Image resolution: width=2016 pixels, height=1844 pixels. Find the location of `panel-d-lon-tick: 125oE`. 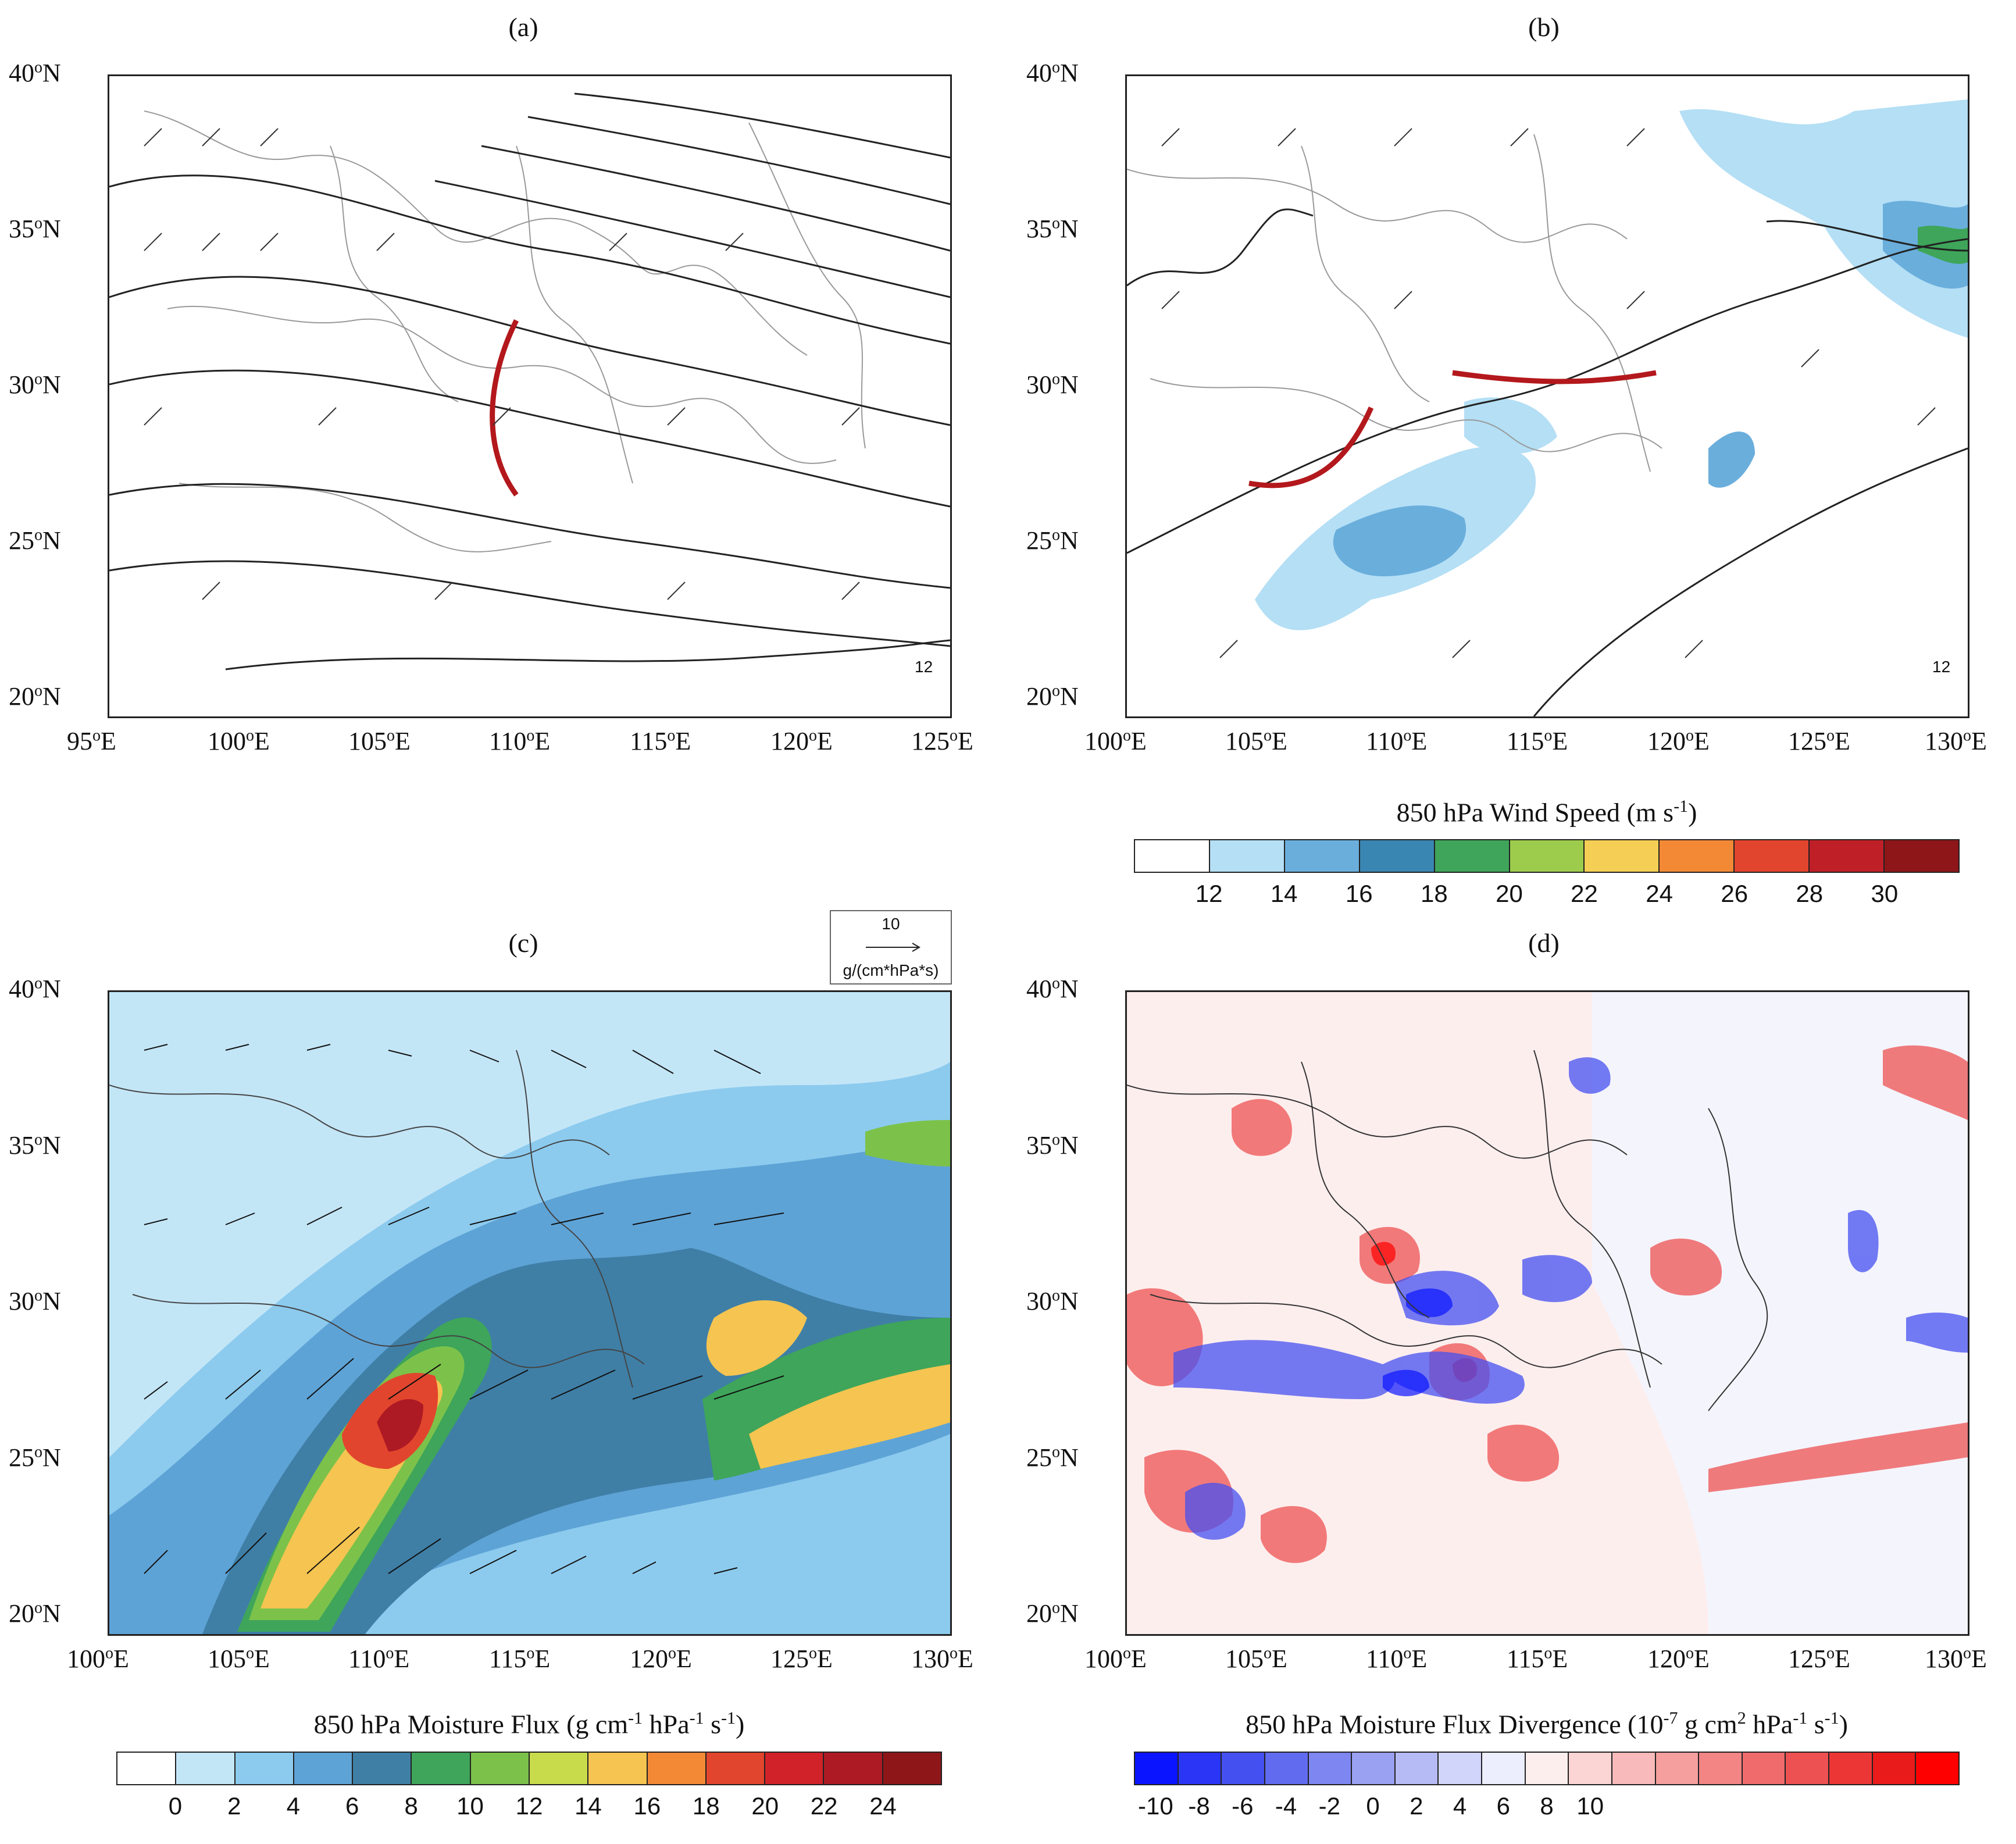

panel-d-lon-tick: 125oE is located at coordinates (1819, 1659).